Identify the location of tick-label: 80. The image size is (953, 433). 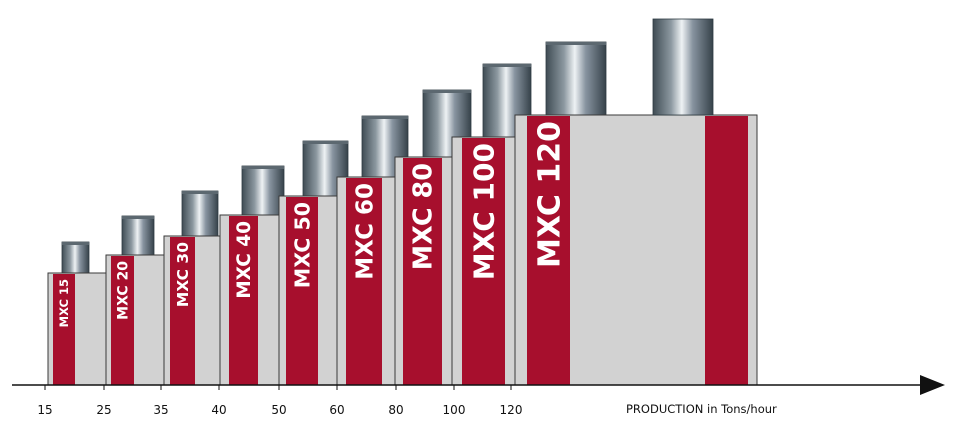
(395, 410).